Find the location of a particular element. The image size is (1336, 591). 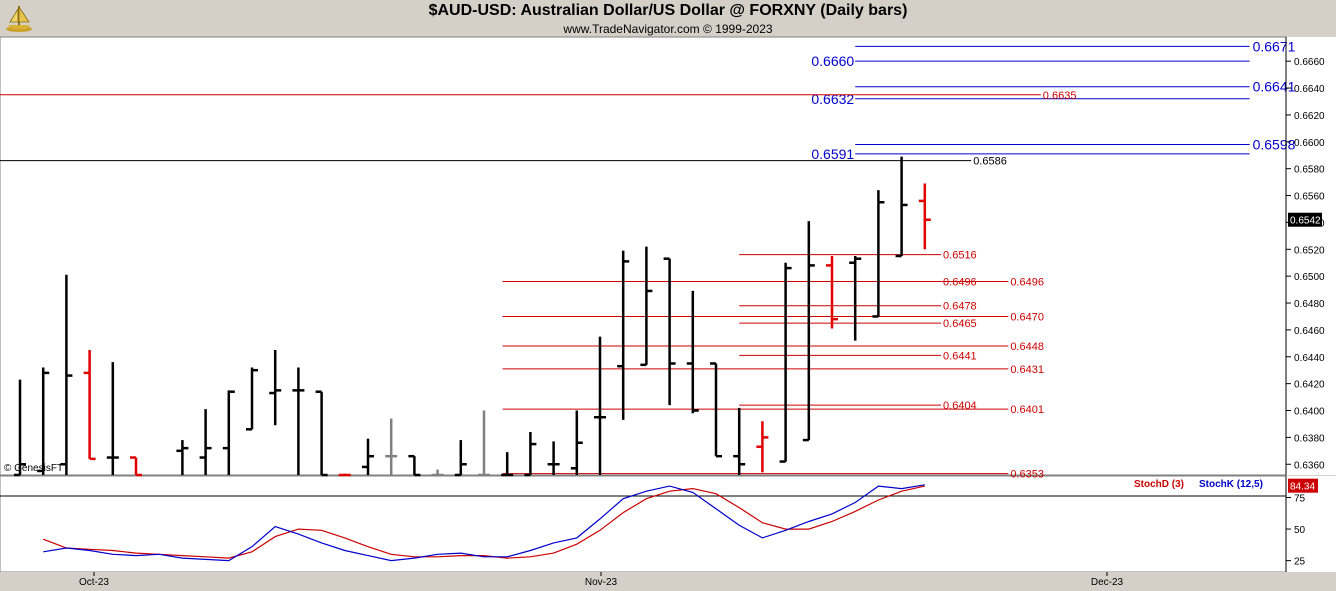

date-axis-label: Dec-23 is located at coordinates (1107, 582).